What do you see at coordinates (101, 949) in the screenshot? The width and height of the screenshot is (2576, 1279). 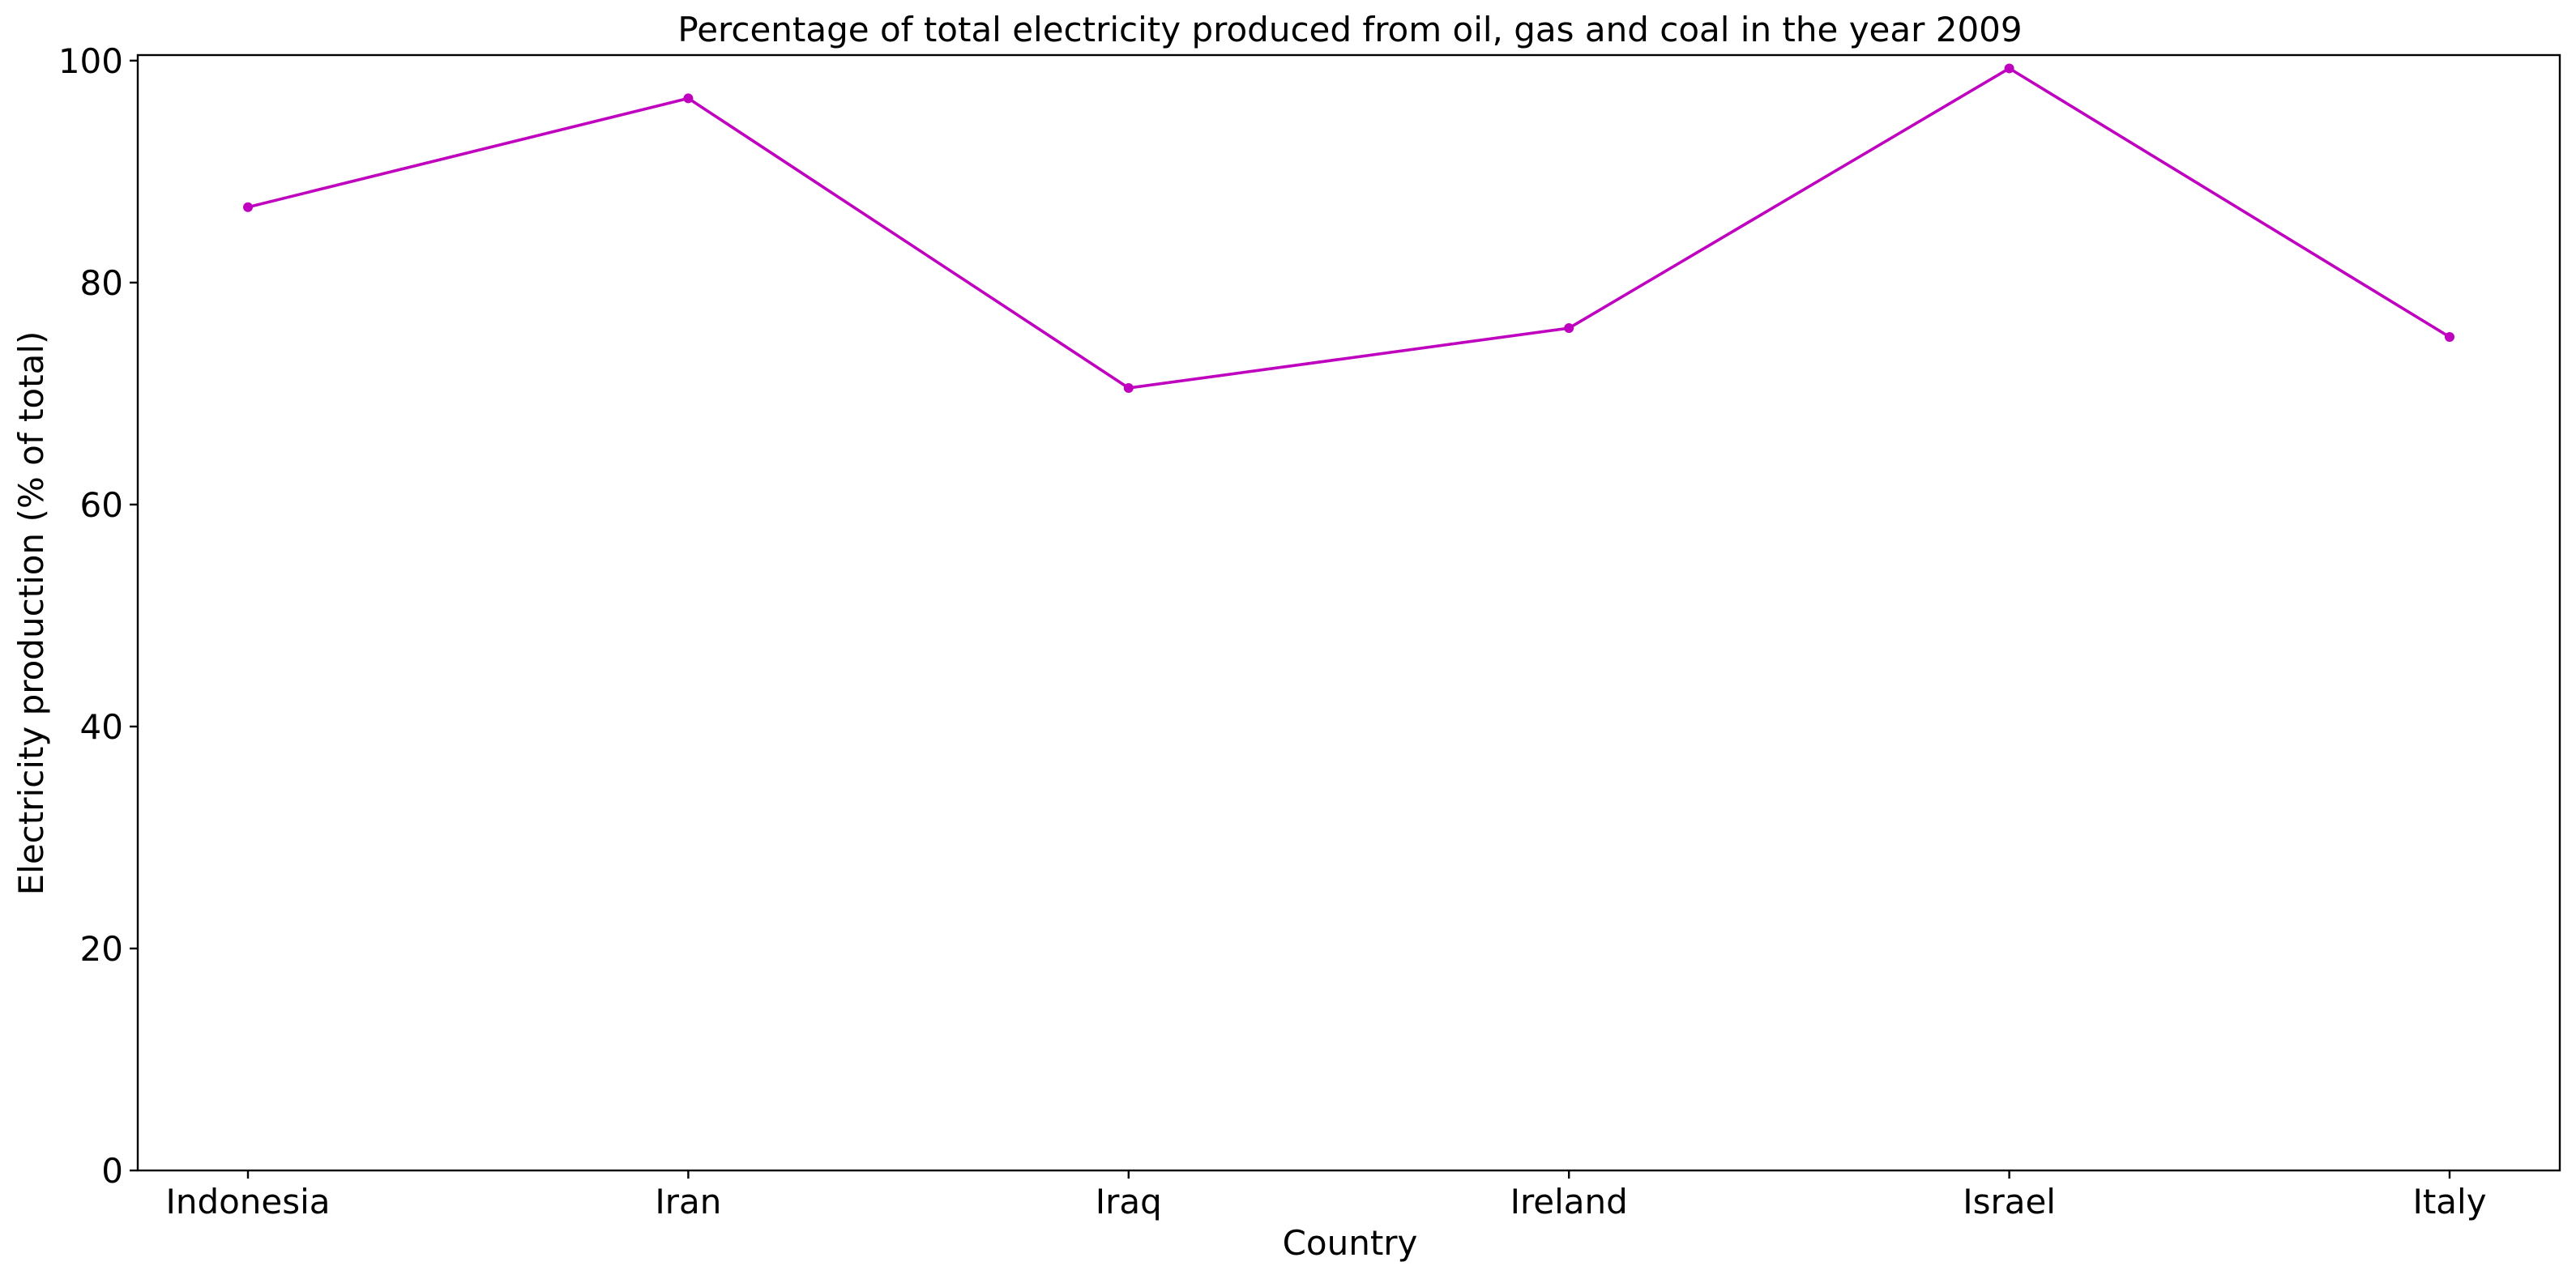 I see `y-tick-label: 20` at bounding box center [101, 949].